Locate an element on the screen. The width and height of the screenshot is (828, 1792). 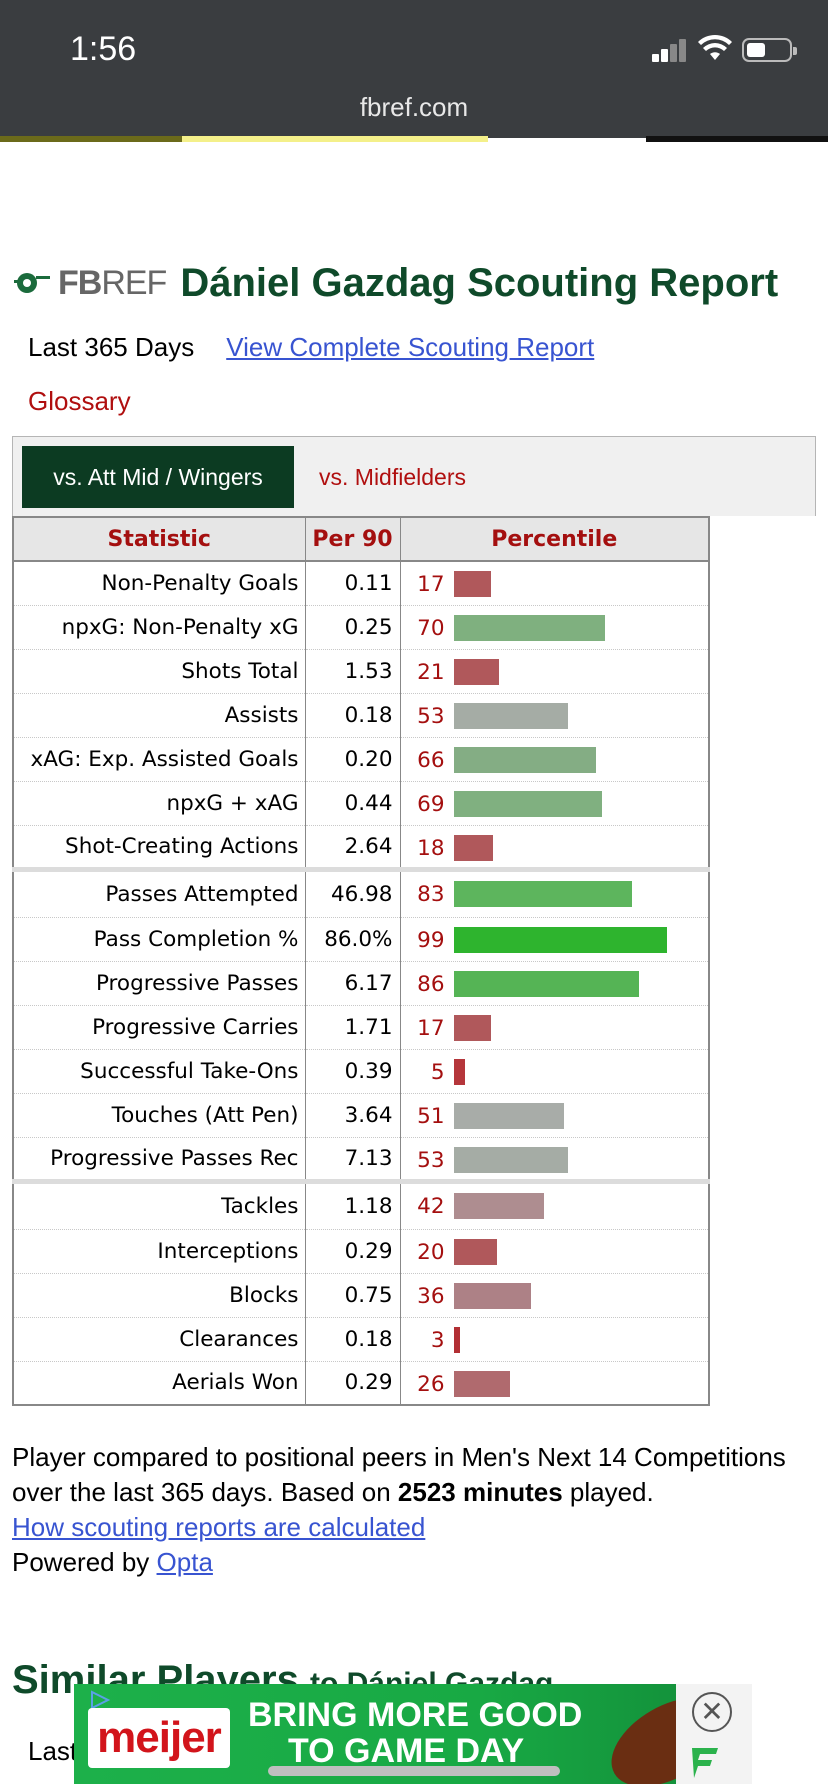
wifi-icon is located at coordinates (715, 47).